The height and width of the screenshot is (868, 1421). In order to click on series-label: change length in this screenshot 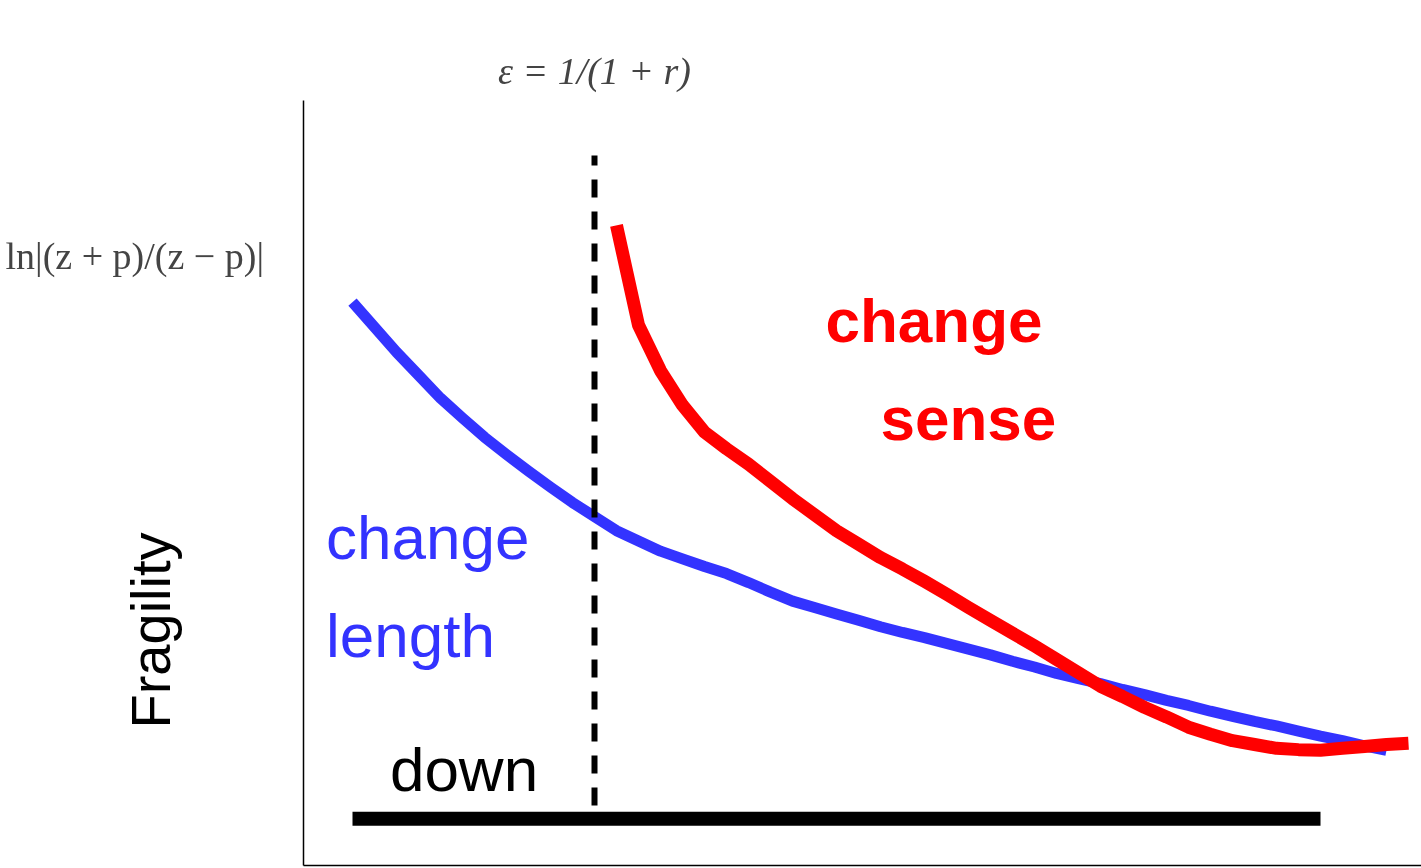, I will do `click(428, 587)`.